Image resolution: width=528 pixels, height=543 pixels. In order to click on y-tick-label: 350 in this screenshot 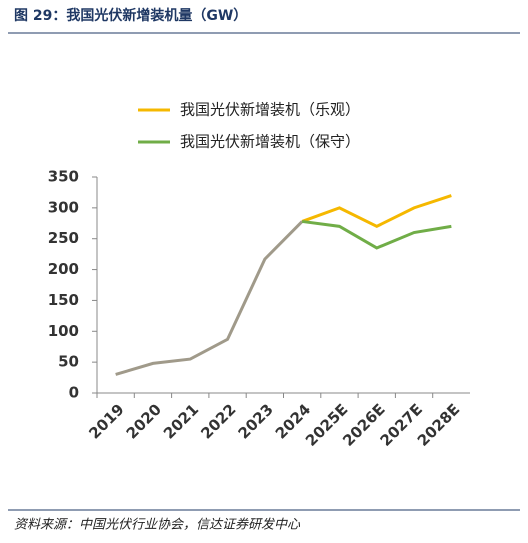, I will do `click(63, 177)`.